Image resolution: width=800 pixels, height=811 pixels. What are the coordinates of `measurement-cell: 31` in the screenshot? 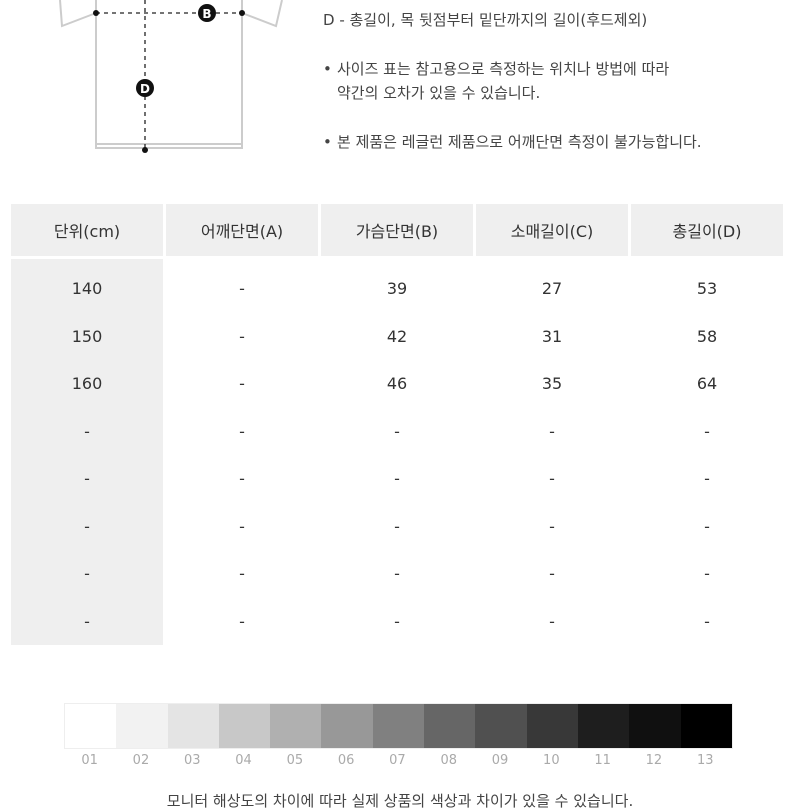 It's located at (552, 336).